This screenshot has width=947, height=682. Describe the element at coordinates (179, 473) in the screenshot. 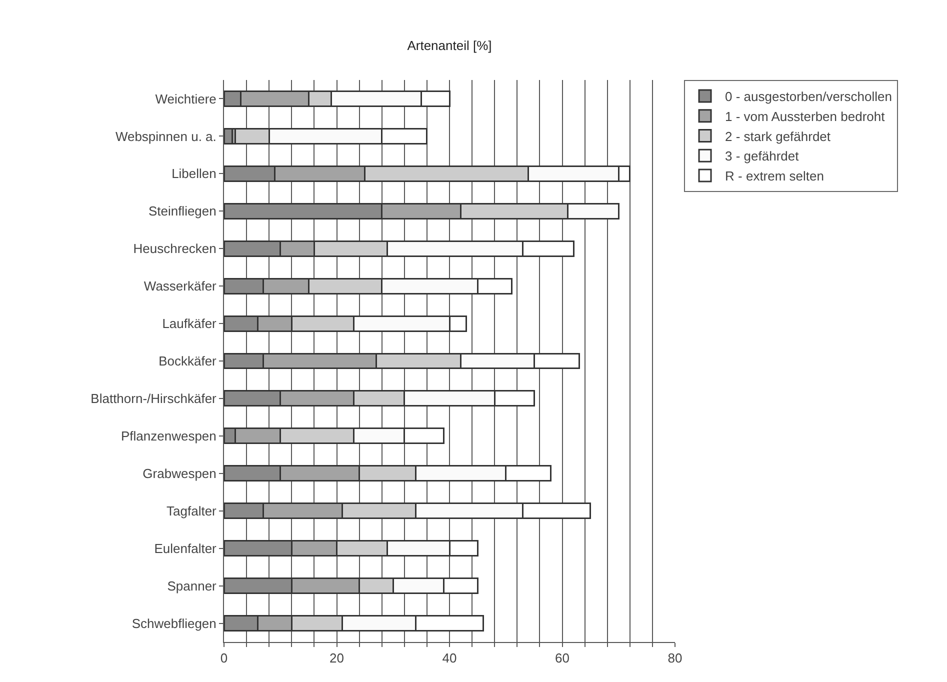

I see `y-tick-label: Grabwespen` at that location.